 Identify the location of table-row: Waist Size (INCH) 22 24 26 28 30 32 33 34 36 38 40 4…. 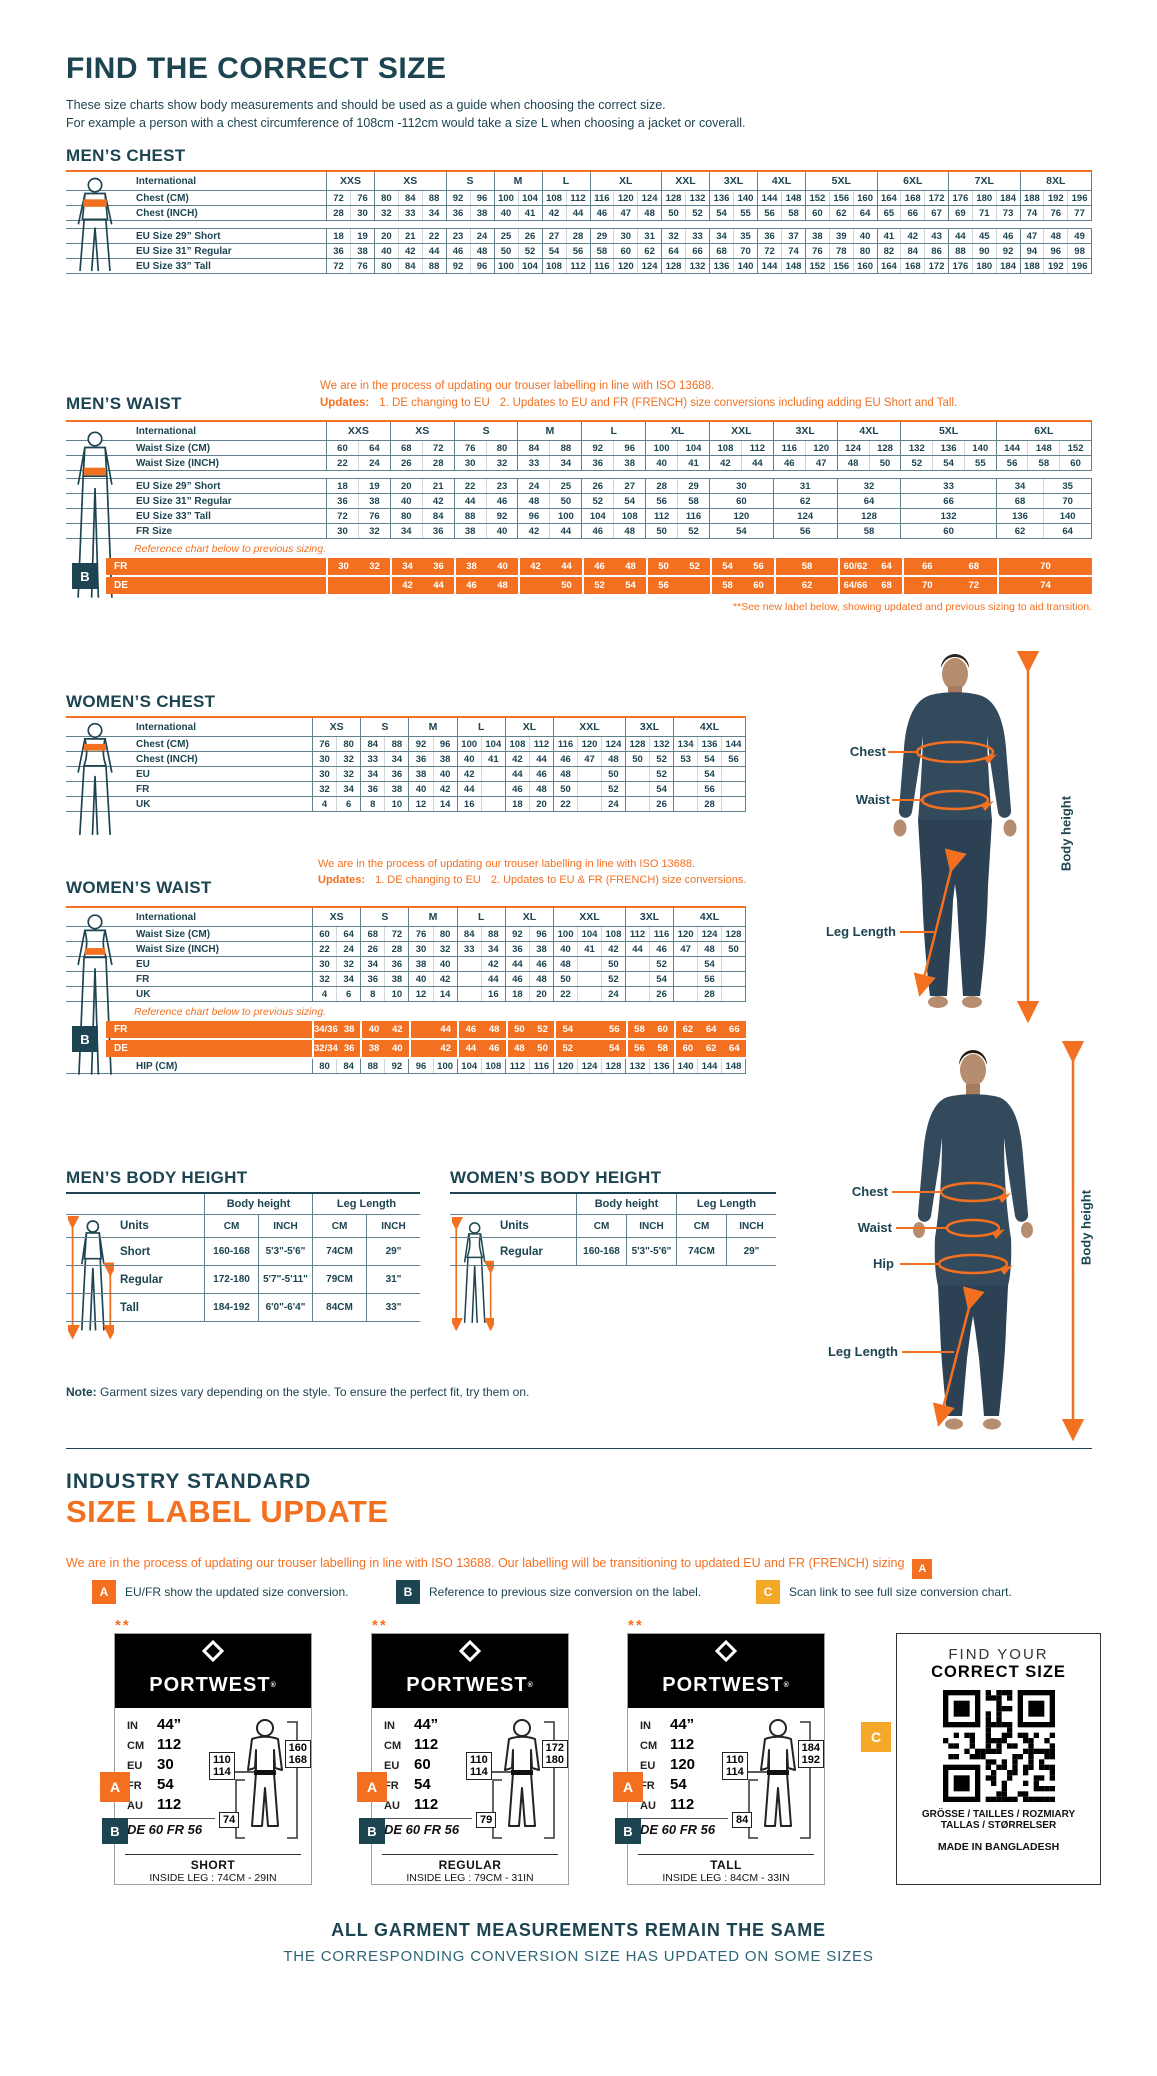
(579, 463).